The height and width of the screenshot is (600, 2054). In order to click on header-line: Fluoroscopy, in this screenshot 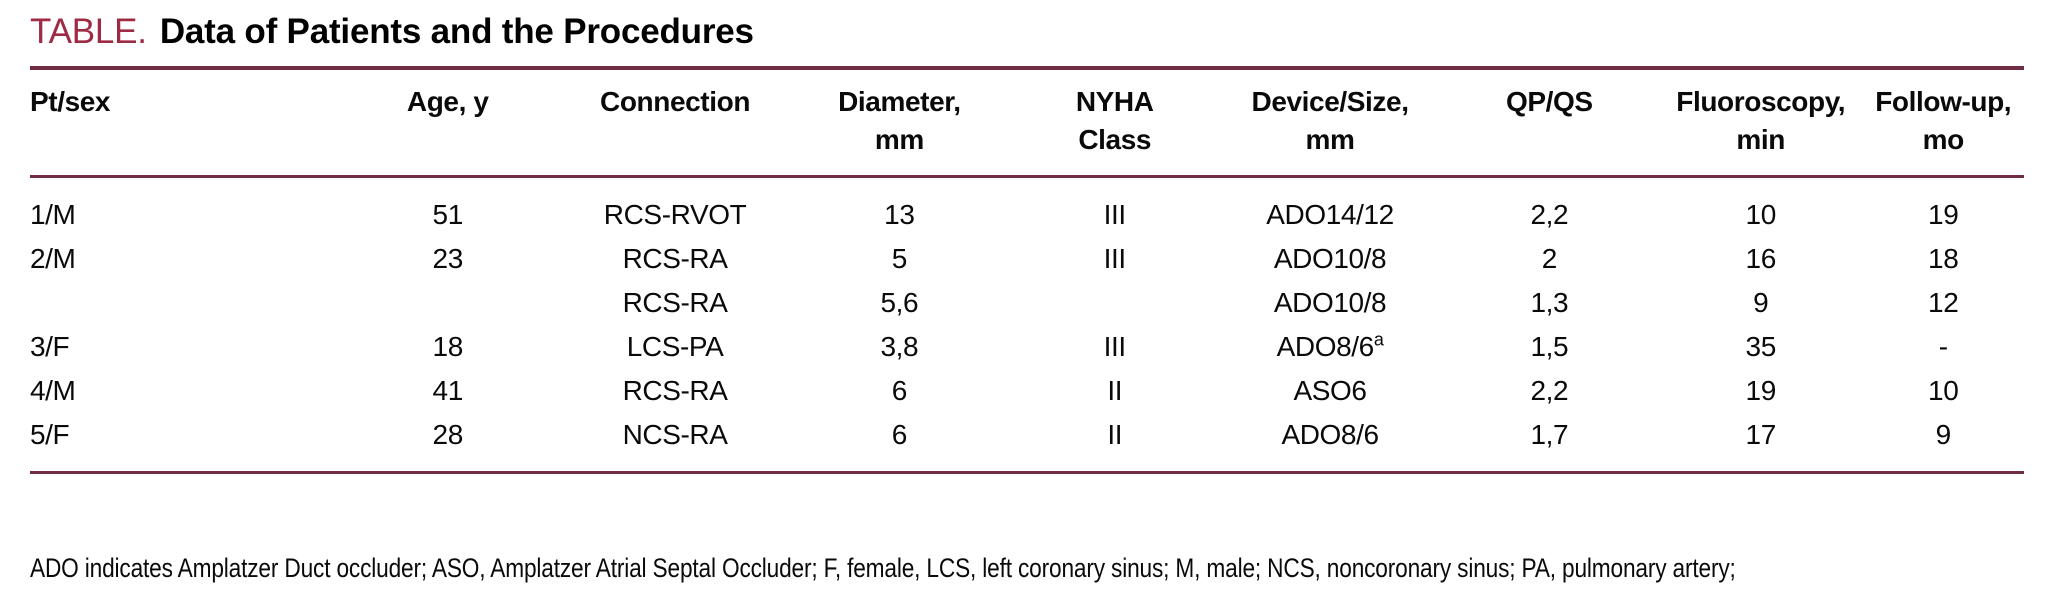, I will do `click(1761, 101)`.